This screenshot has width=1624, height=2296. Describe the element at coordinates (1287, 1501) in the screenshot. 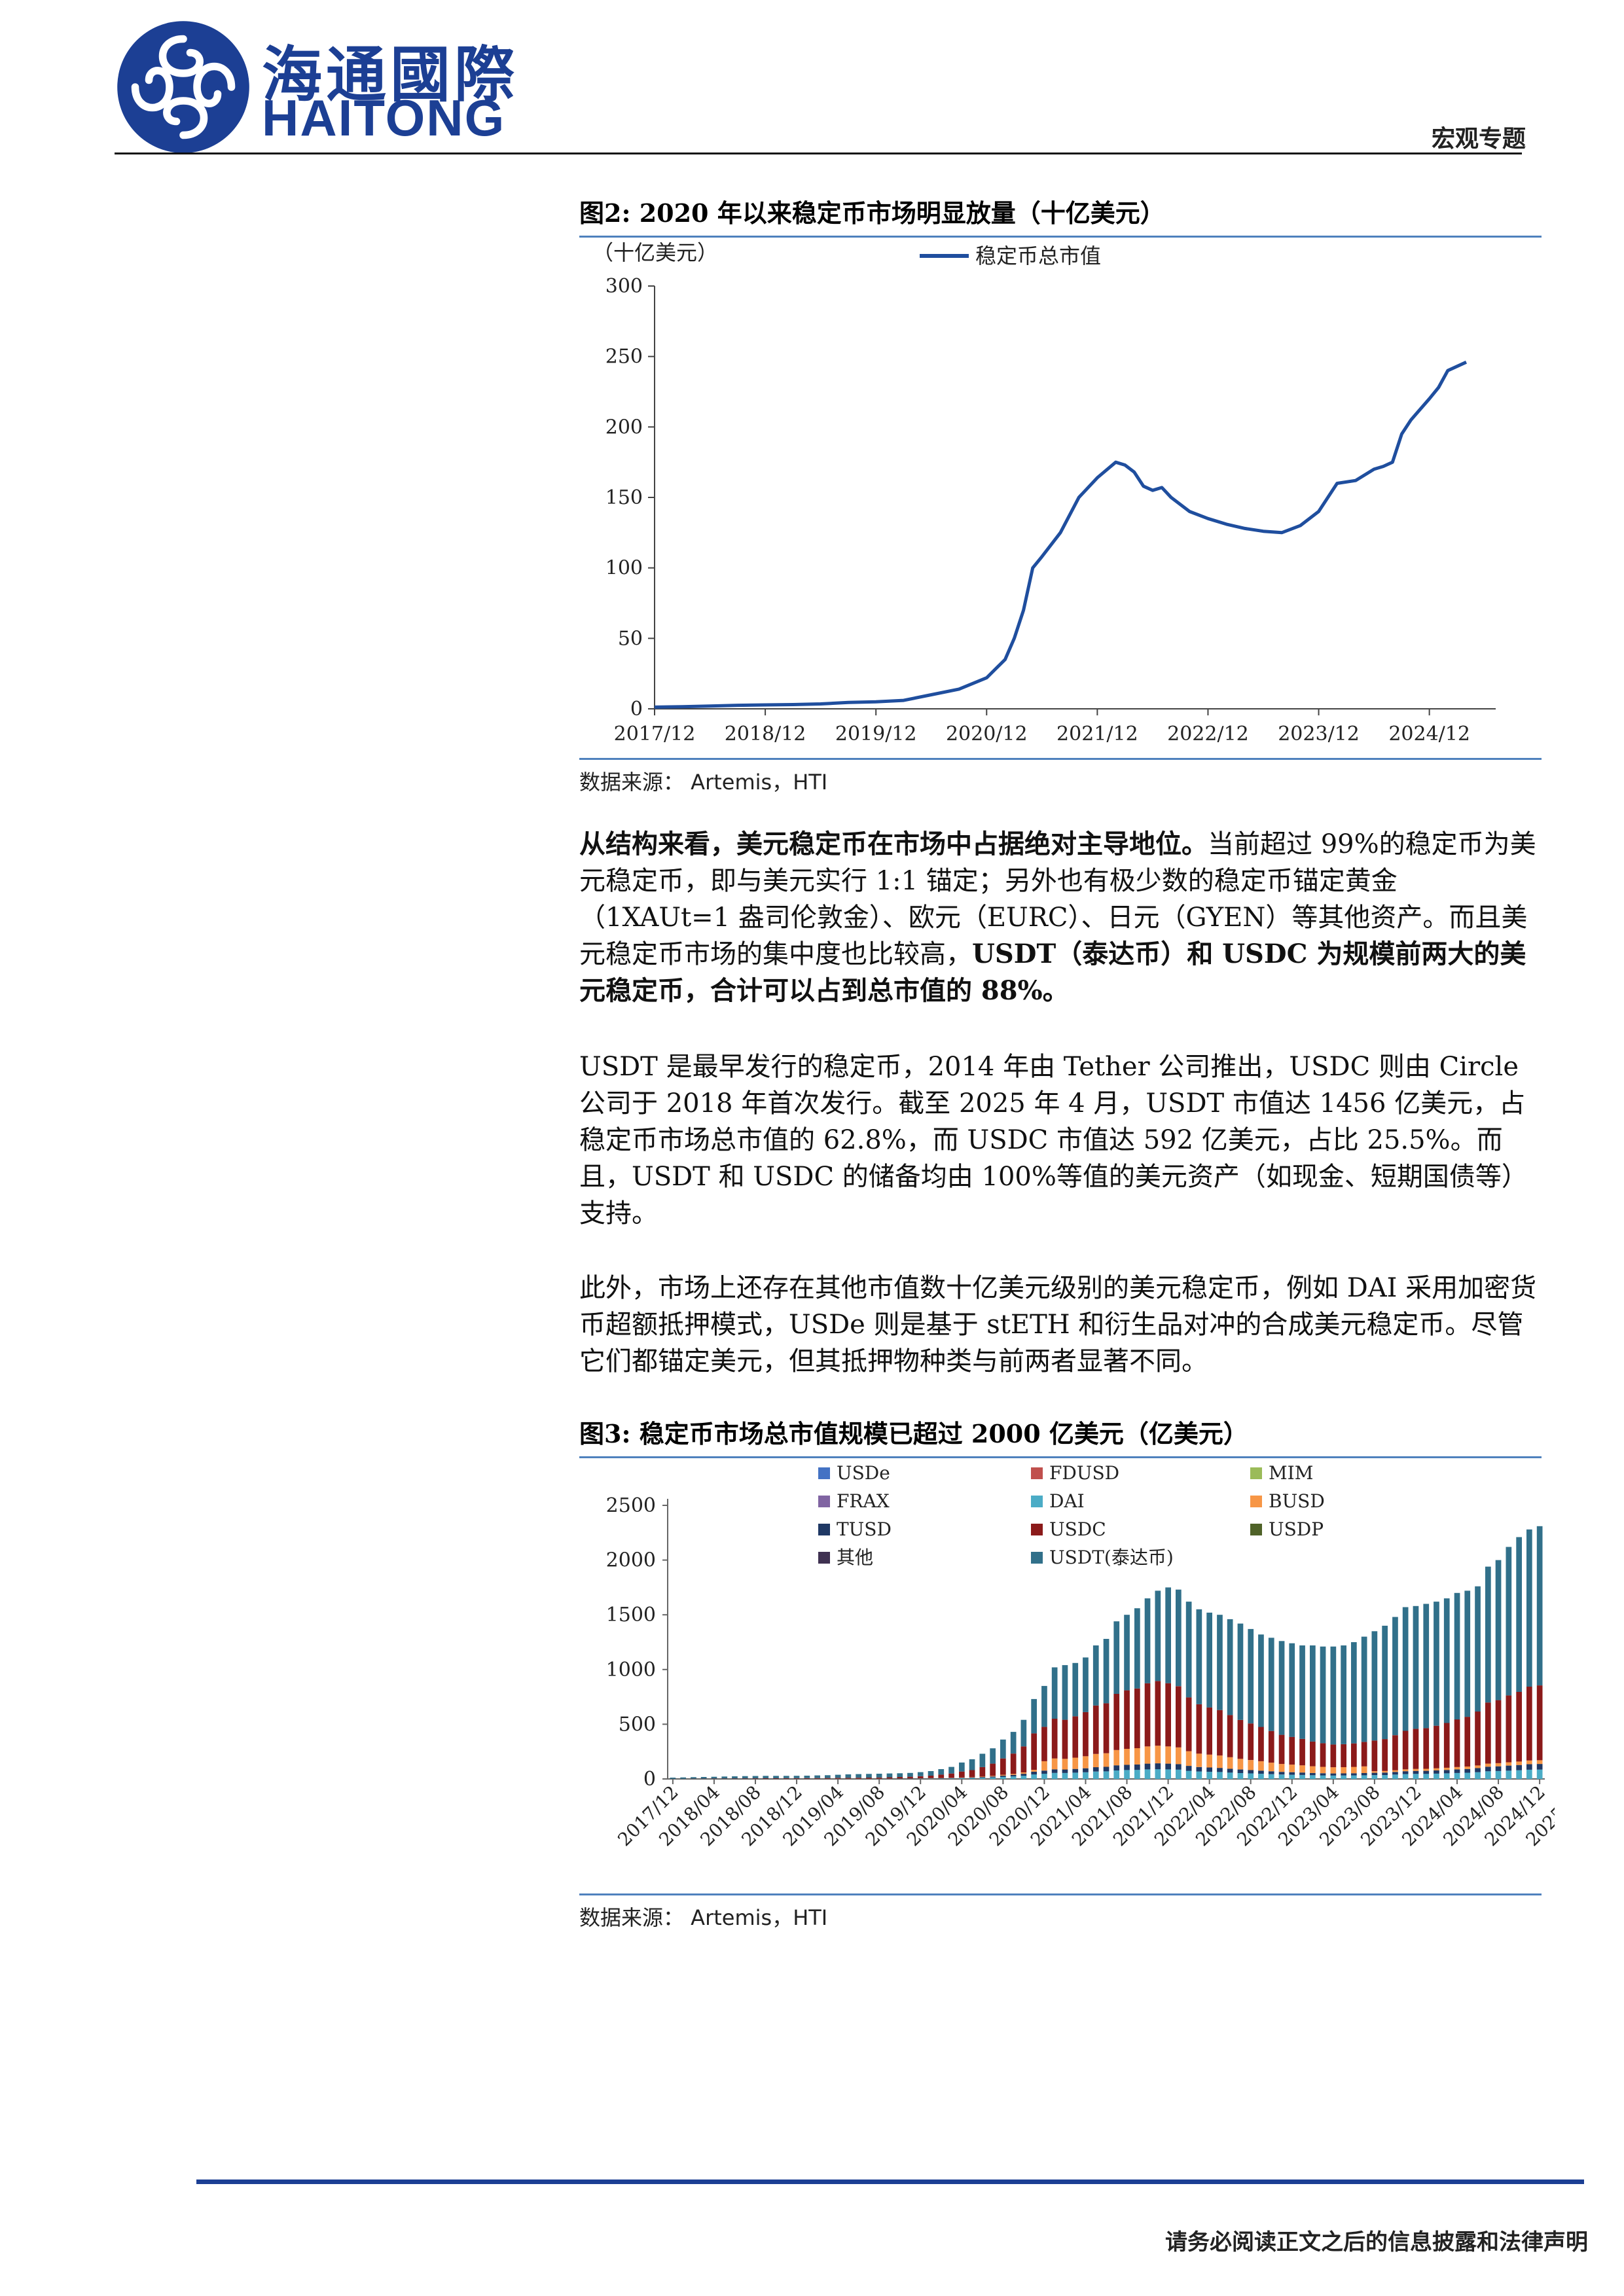

I see `chart3-legend-item: BUSD` at that location.